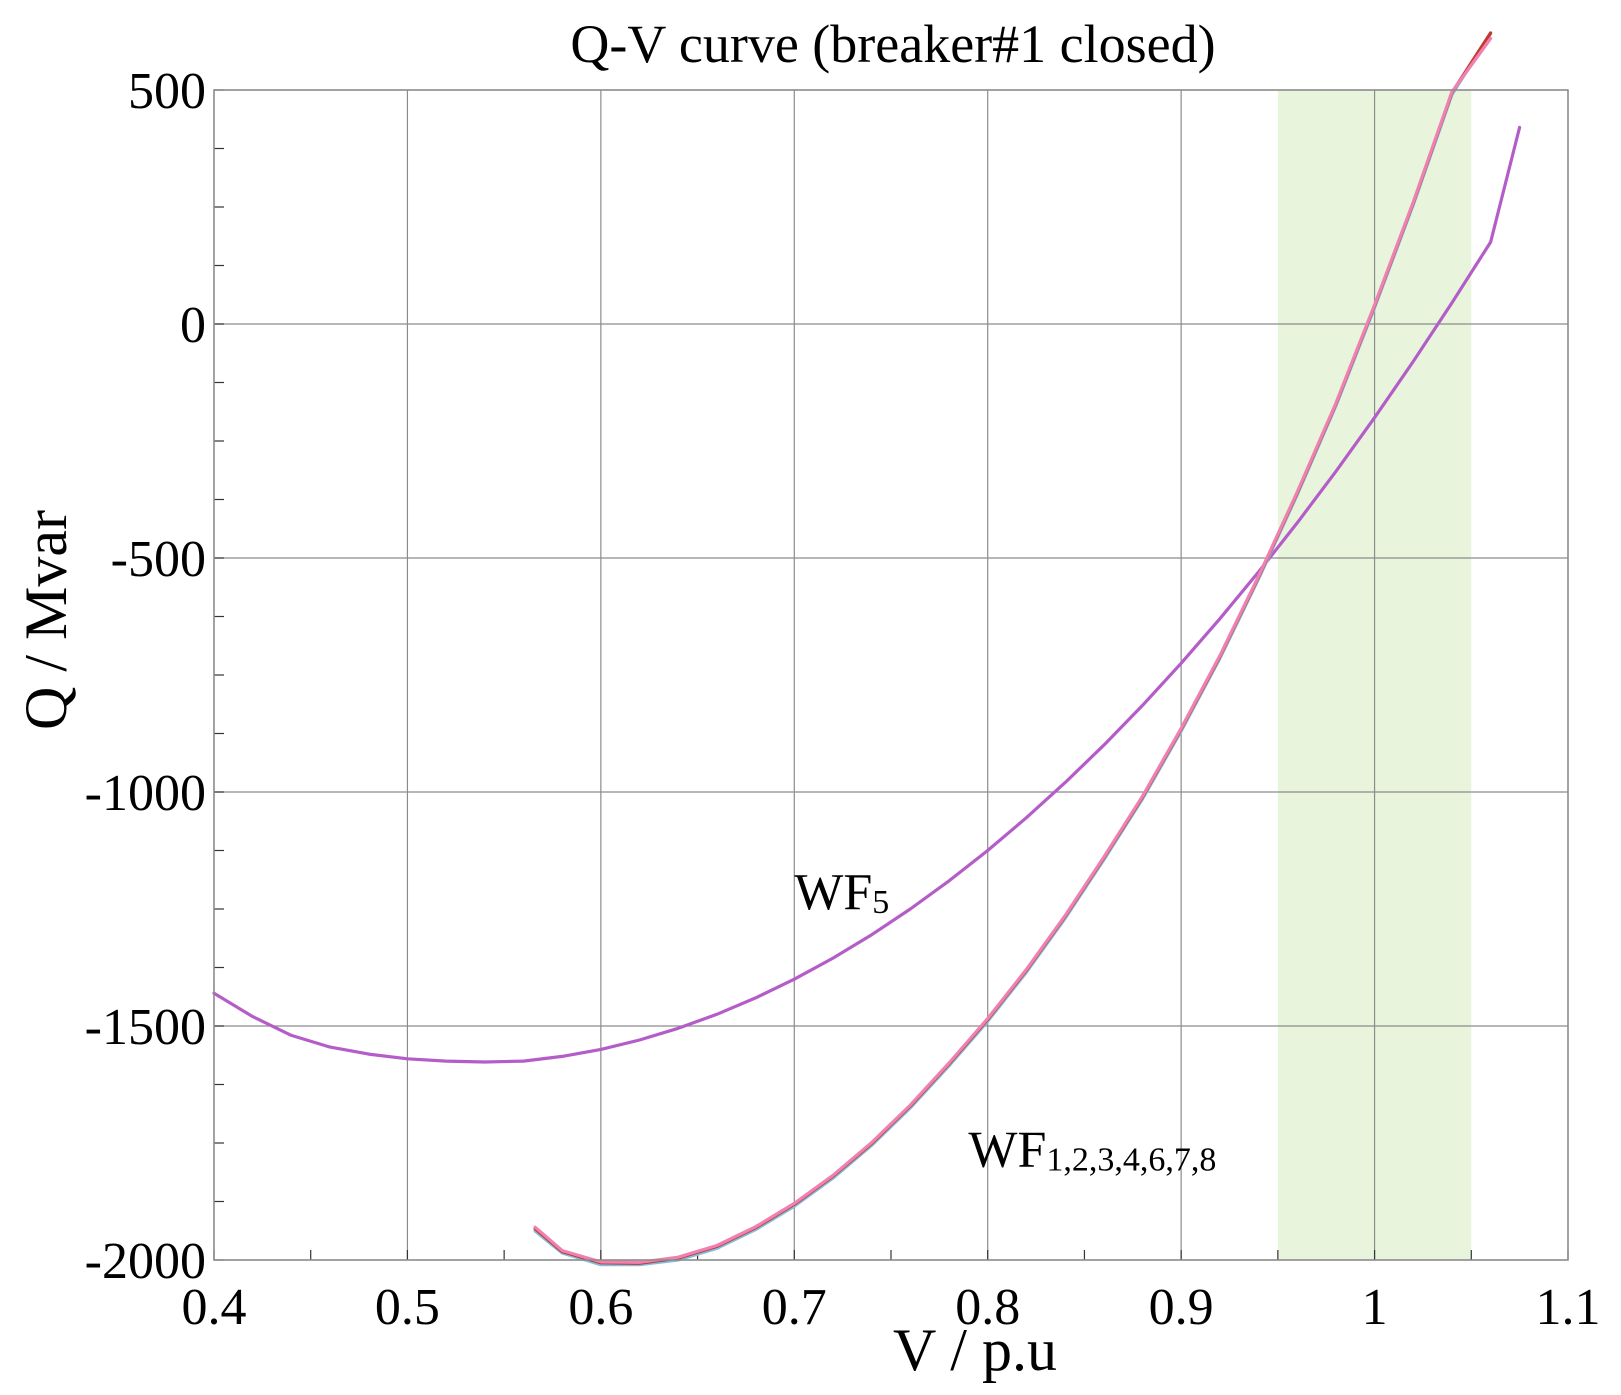 This screenshot has height=1395, width=1621. Describe the element at coordinates (158, 559) in the screenshot. I see `y-tick-label: -500` at that location.